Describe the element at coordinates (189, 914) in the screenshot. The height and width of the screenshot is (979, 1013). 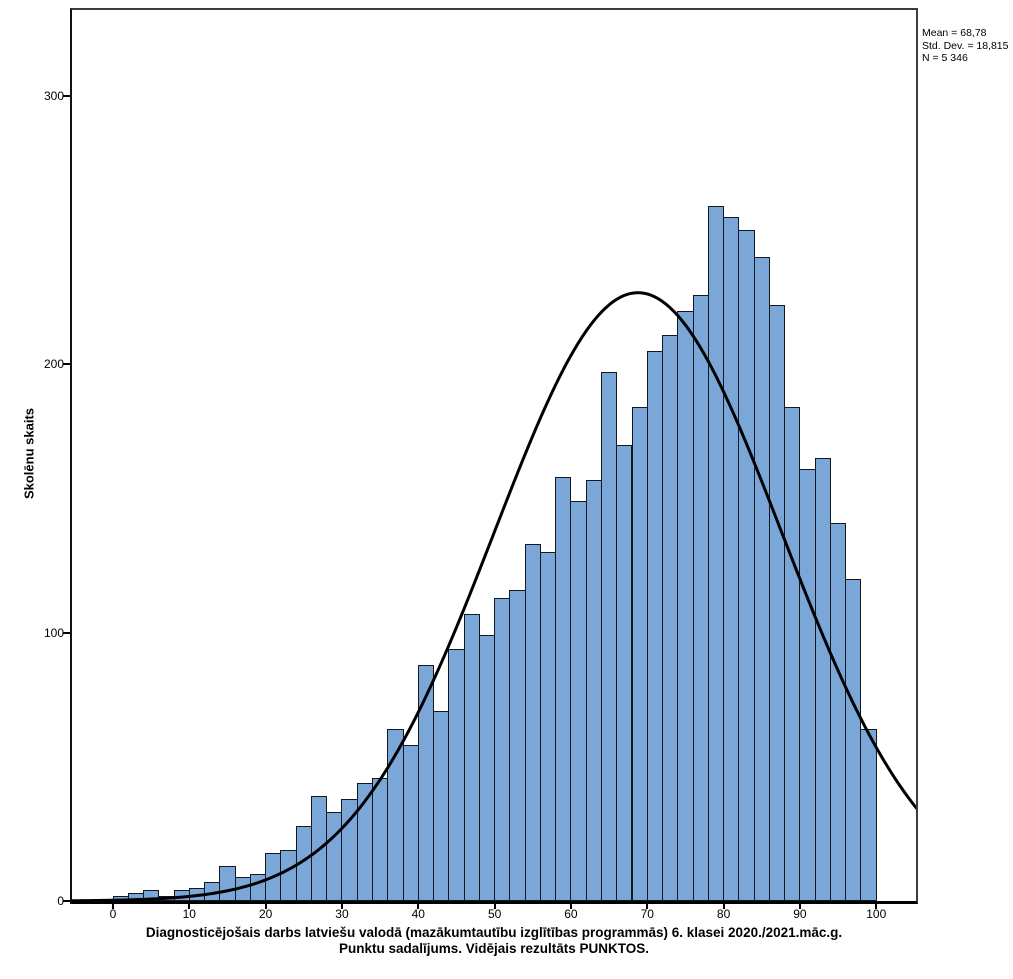
I see `x-tick-label: 10` at that location.